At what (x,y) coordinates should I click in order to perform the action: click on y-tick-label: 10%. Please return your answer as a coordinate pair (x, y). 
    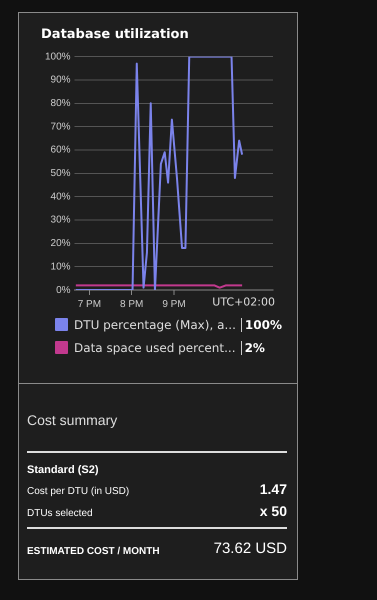
    Looking at the image, I should click on (60, 266).